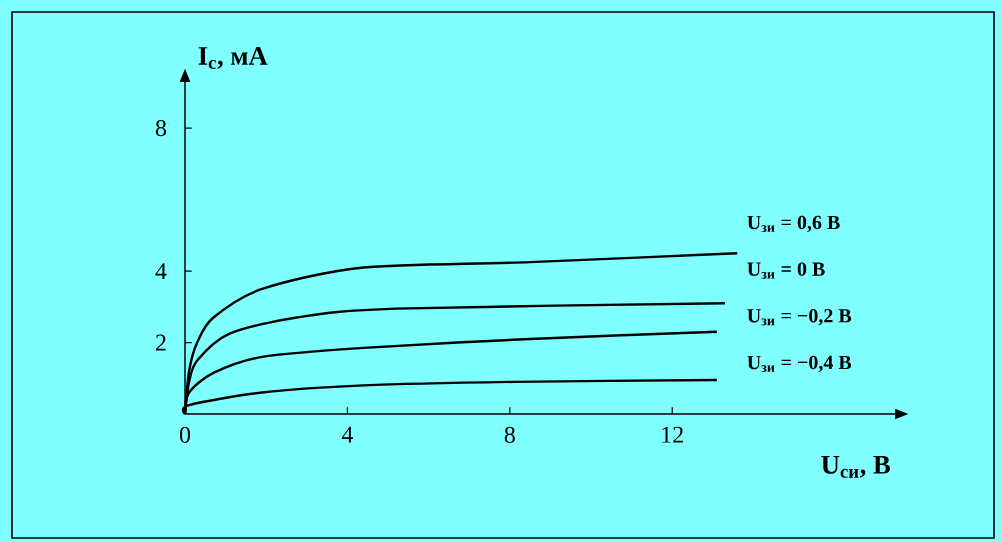  Describe the element at coordinates (185, 434) in the screenshot. I see `x-tick-label: 0` at that location.